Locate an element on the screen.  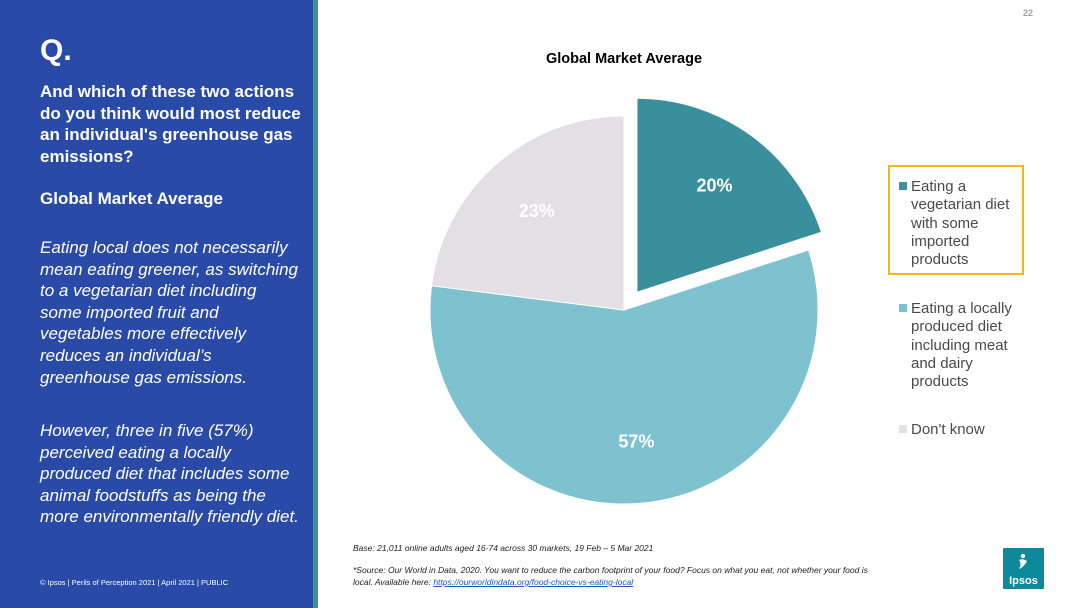
question-marker: Q. is located at coordinates (56, 50).